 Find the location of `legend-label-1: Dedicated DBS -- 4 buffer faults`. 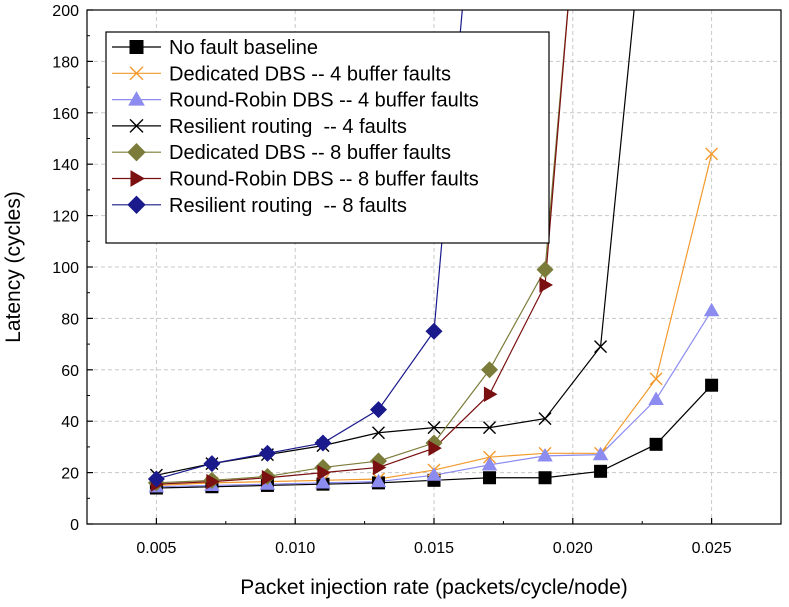

legend-label-1: Dedicated DBS -- 4 buffer faults is located at coordinates (310, 74).